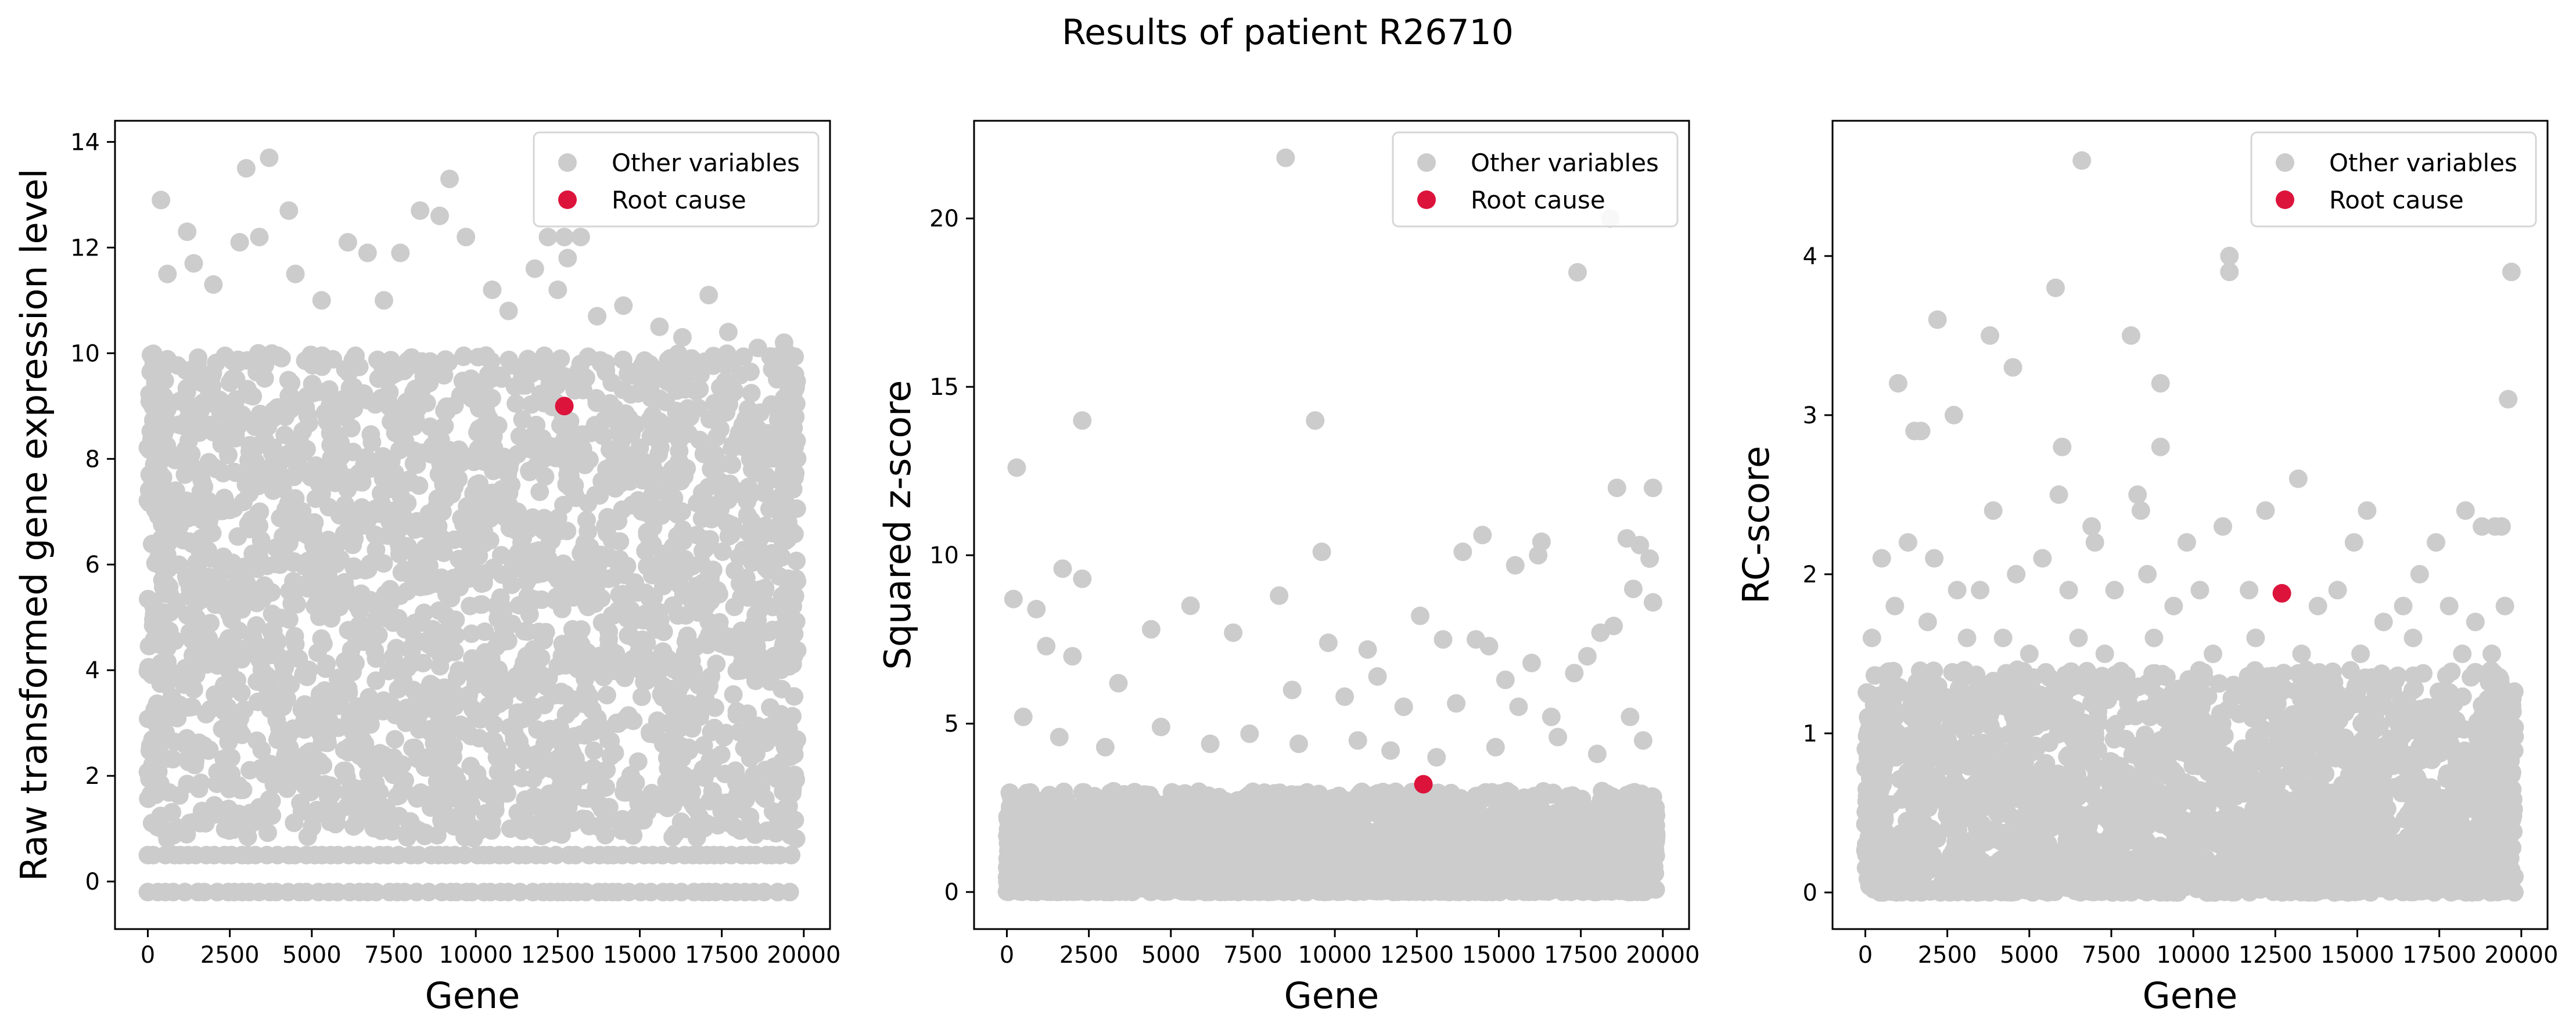  Describe the element at coordinates (722, 956) in the screenshot. I see `x-tick-label: 17500` at that location.